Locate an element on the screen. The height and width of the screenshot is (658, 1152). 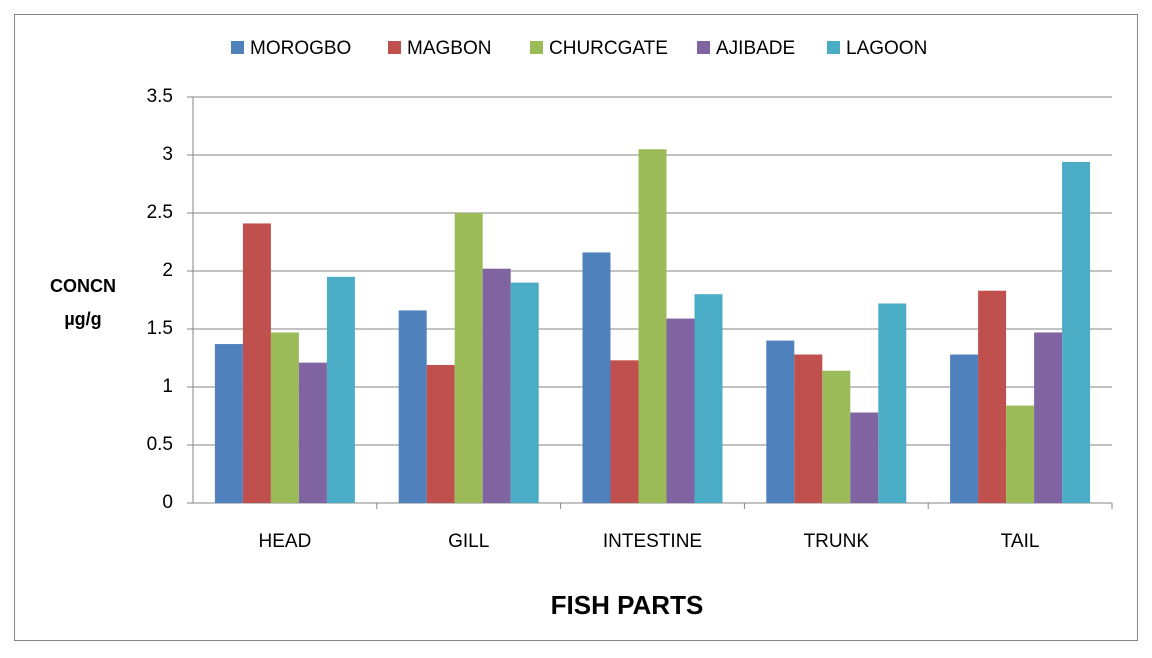
x-axis-title: FISH PARTS is located at coordinates (627, 605).